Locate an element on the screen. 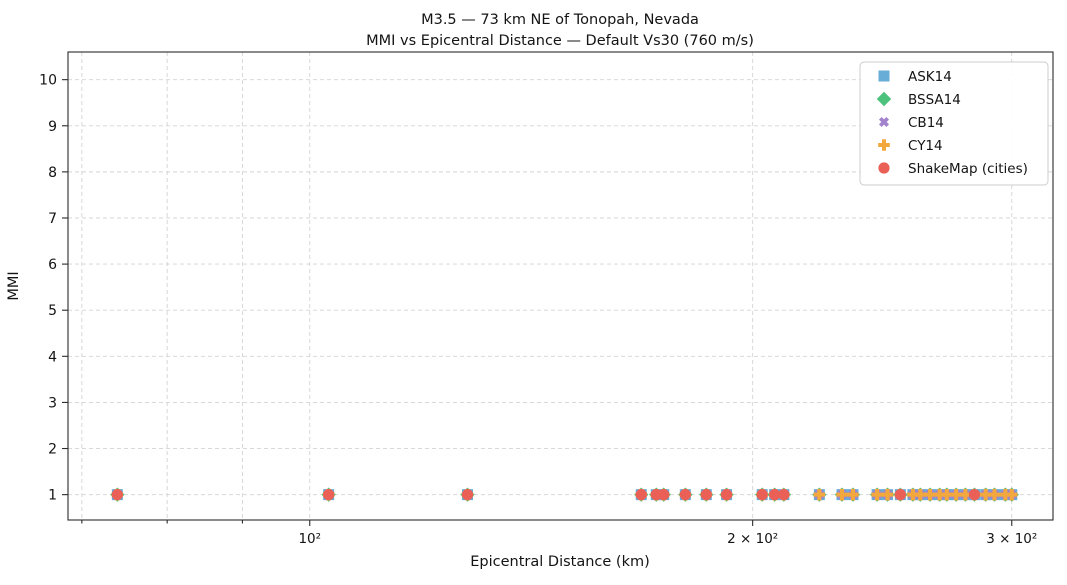  y-tick-label: 7 is located at coordinates (52, 219).